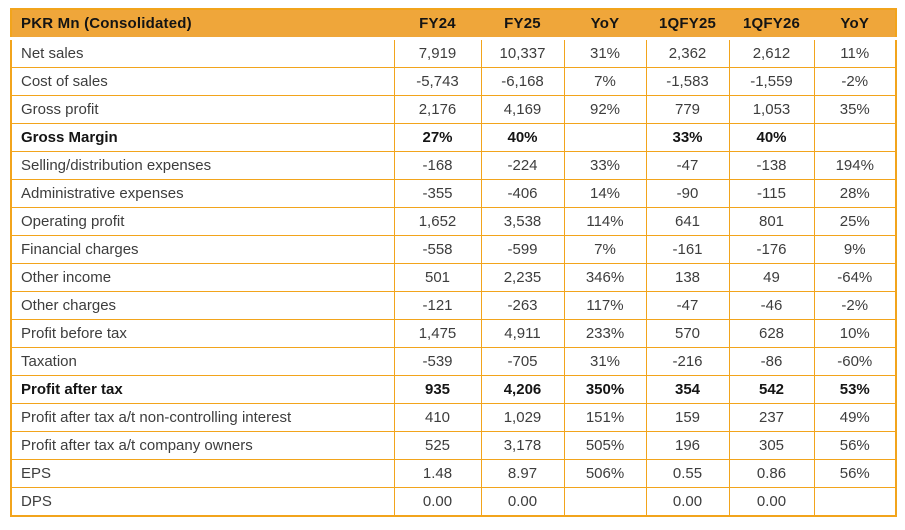 The height and width of the screenshot is (530, 905). What do you see at coordinates (605, 333) in the screenshot?
I see `cell-yoy-fy: 233%` at bounding box center [605, 333].